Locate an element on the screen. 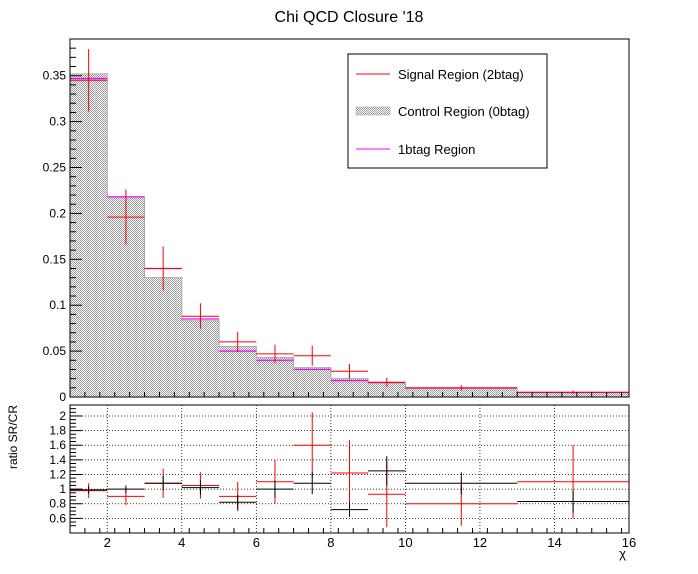  ratio-xlabel: χ is located at coordinates (622, 553).